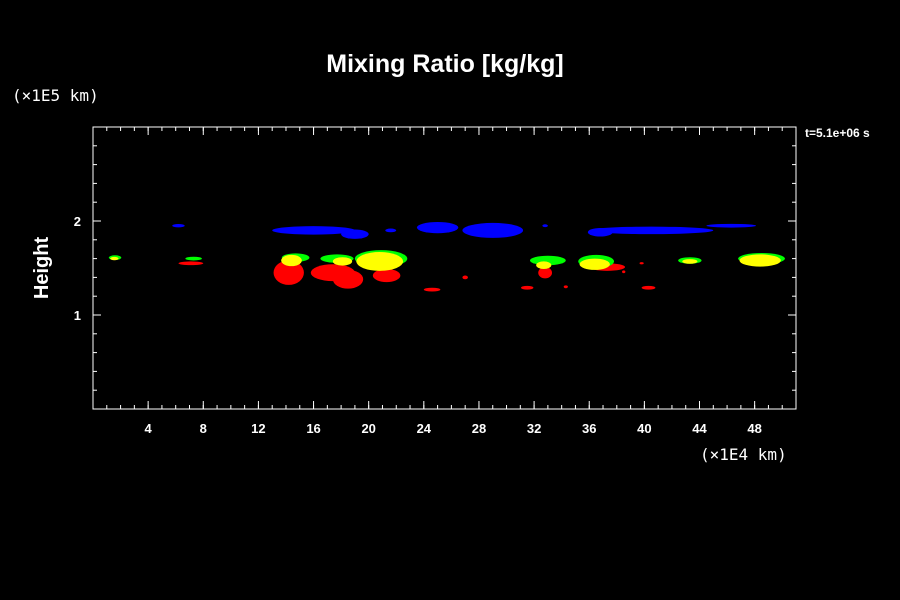  Describe the element at coordinates (445, 64) in the screenshot. I see `chart-title: Mixing Ratio [kg/kg]` at that location.